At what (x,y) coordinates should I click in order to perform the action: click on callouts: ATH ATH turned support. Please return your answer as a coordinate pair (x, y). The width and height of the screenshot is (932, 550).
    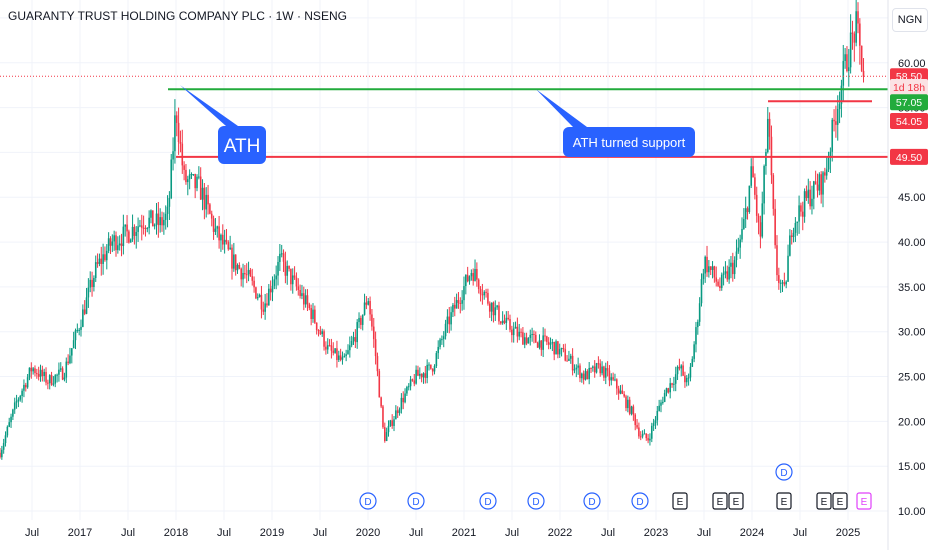
    Looking at the image, I should click on (437, 124).